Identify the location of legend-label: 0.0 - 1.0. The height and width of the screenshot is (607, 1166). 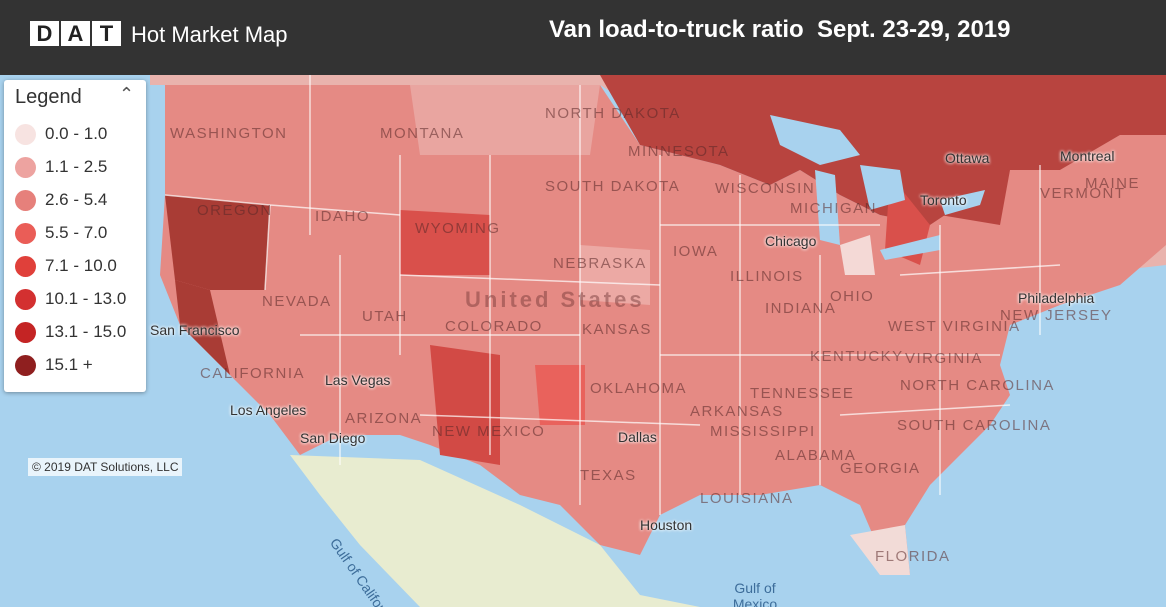
(76, 133).